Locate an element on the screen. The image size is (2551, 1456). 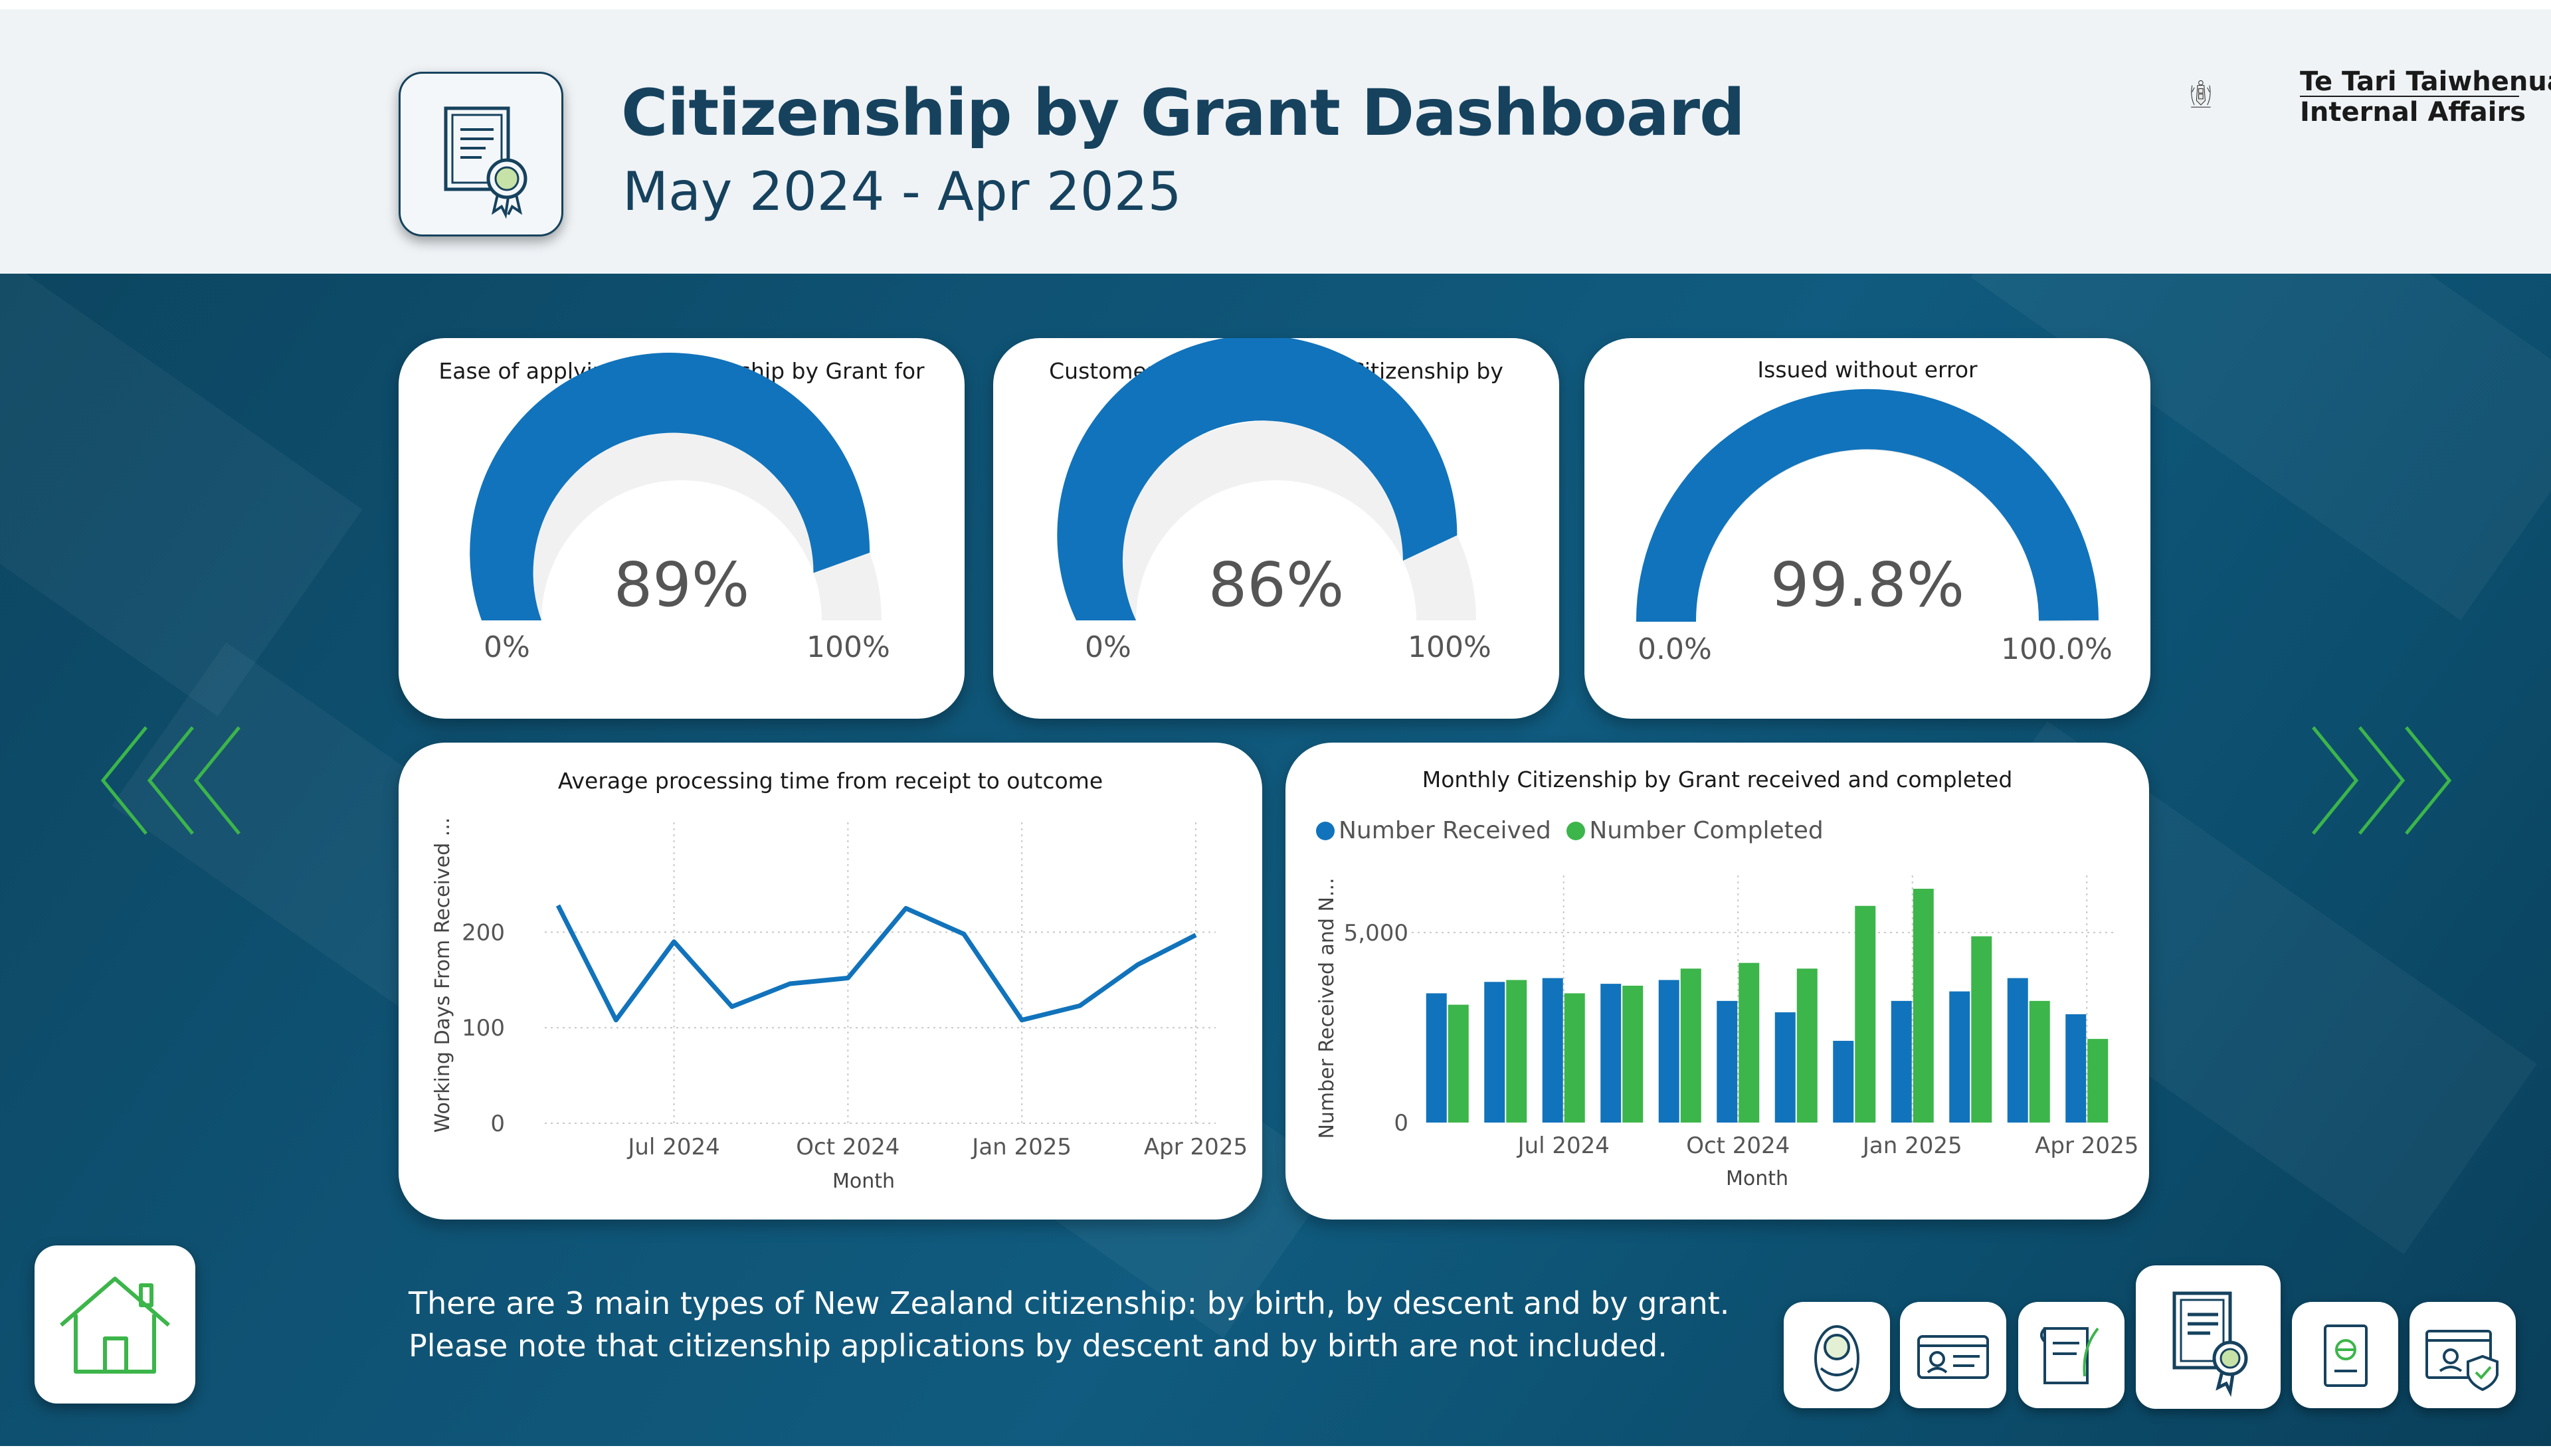
passport-icon is located at coordinates (2346, 1355).